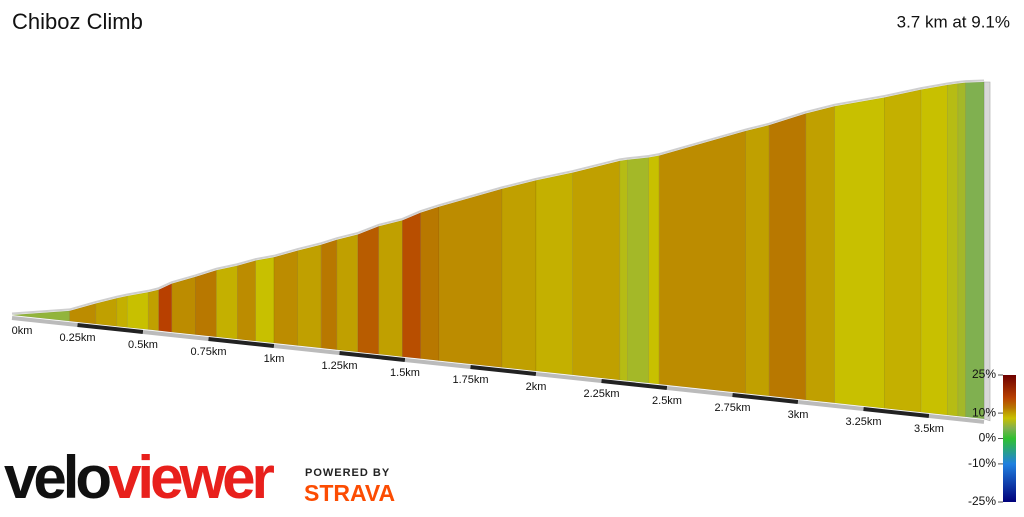  Describe the element at coordinates (1009, 438) in the screenshot. I see `colorbar` at that location.